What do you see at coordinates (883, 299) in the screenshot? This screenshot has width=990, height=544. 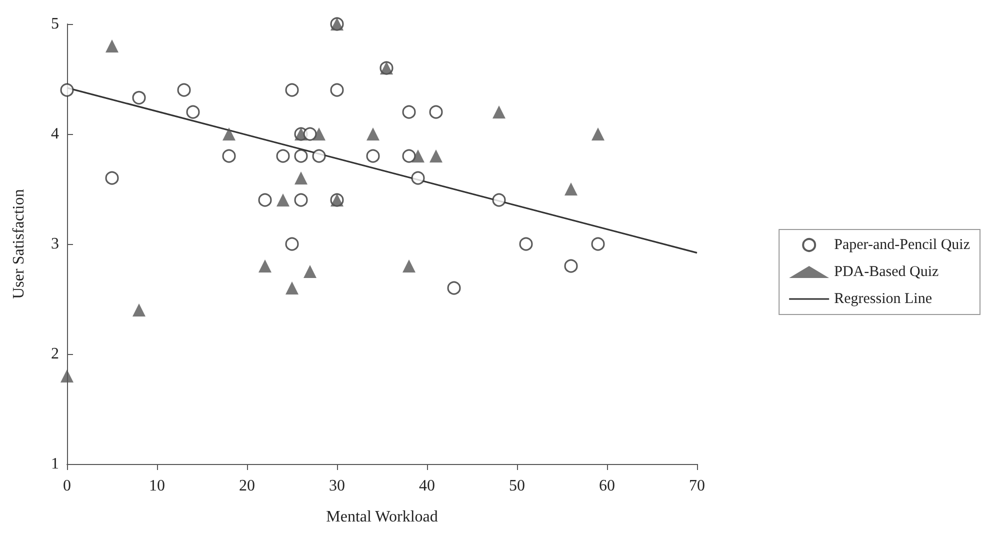 I see `legend-label: Regression Line` at bounding box center [883, 299].